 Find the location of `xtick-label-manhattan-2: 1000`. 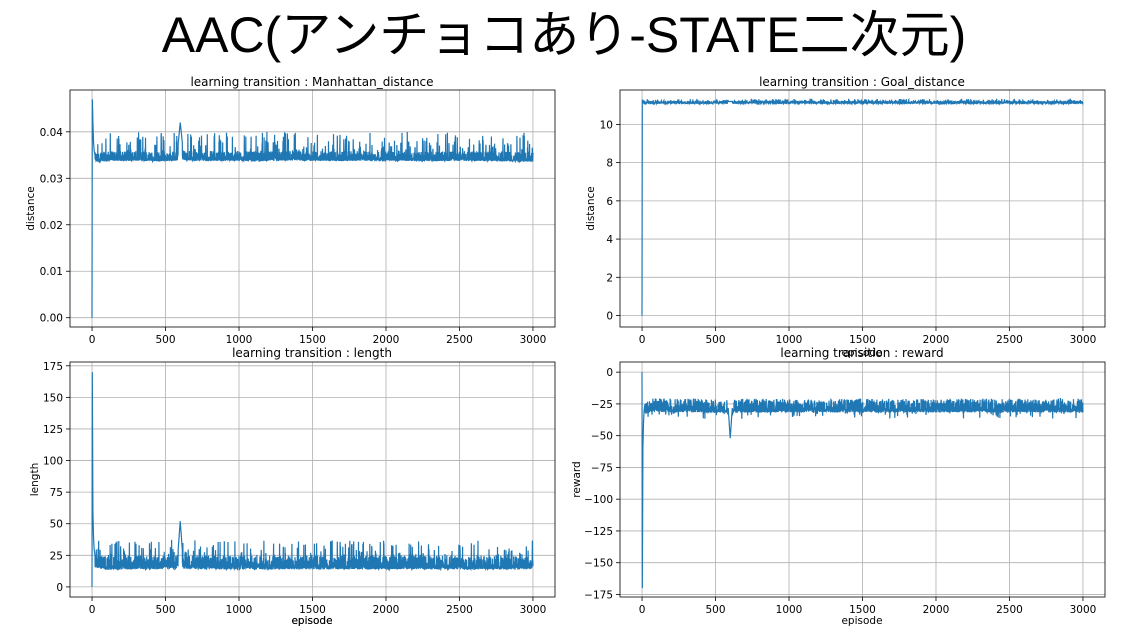

xtick-label-manhattan-2: 1000 is located at coordinates (239, 340).